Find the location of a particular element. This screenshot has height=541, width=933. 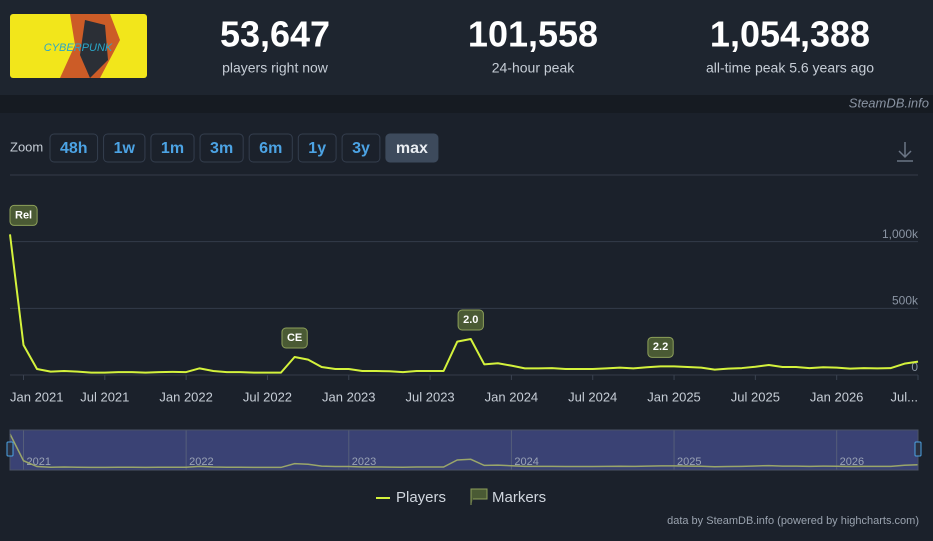

stat-label: all-time peak 5.6 years ago is located at coordinates (790, 68).